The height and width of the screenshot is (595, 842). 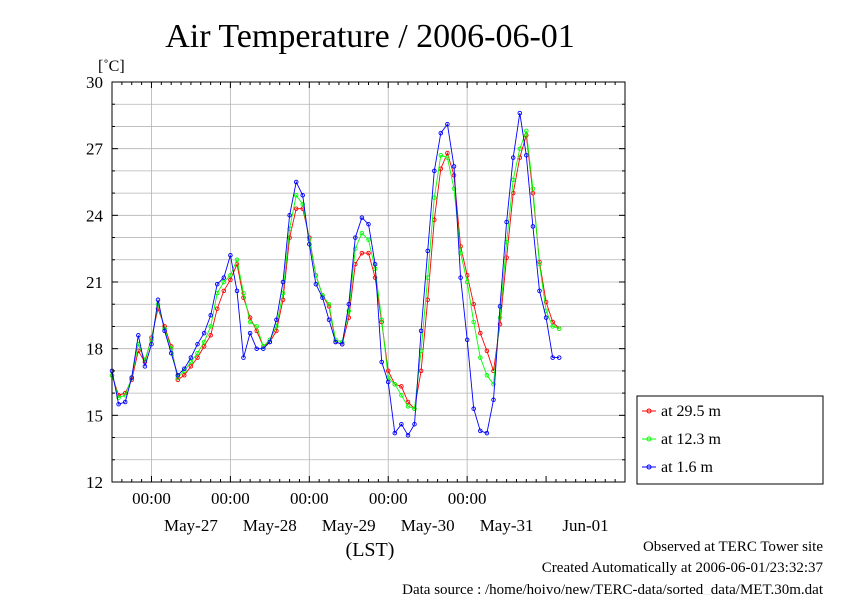 I want to click on legend-label: at 12.3 m, so click(x=691, y=439).